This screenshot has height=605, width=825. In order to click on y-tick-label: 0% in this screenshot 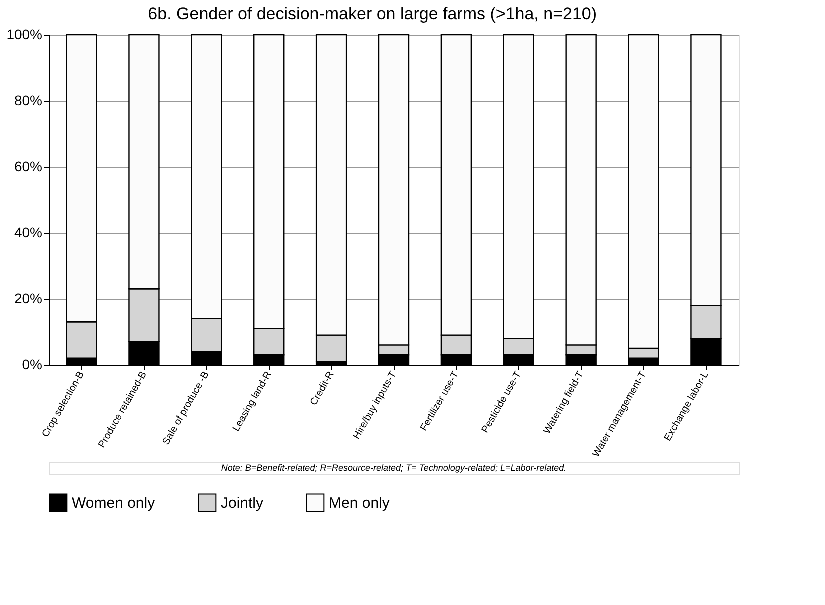, I will do `click(32, 364)`.